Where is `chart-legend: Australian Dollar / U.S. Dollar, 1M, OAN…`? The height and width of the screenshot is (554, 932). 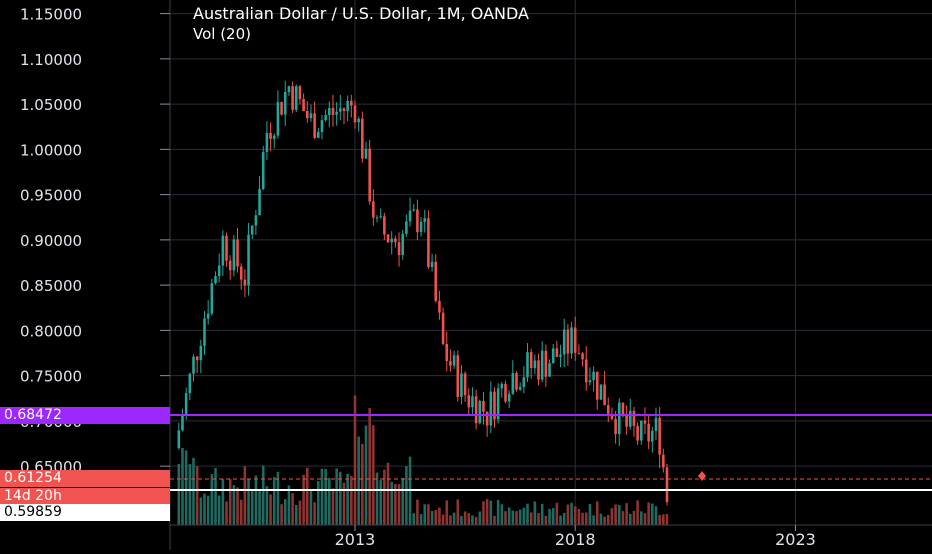
chart-legend: Australian Dollar / U.S. Dollar, 1M, OAN… is located at coordinates (361, 24).